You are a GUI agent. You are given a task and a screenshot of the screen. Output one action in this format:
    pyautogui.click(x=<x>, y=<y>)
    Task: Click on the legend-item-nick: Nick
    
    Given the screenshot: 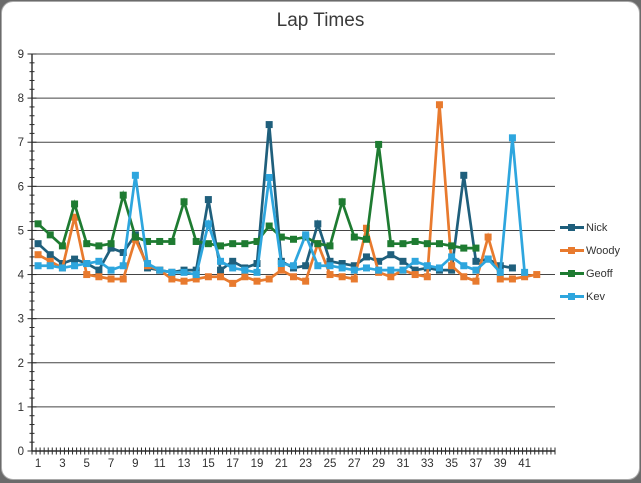 What is the action you would take?
    pyautogui.click(x=600, y=227)
    